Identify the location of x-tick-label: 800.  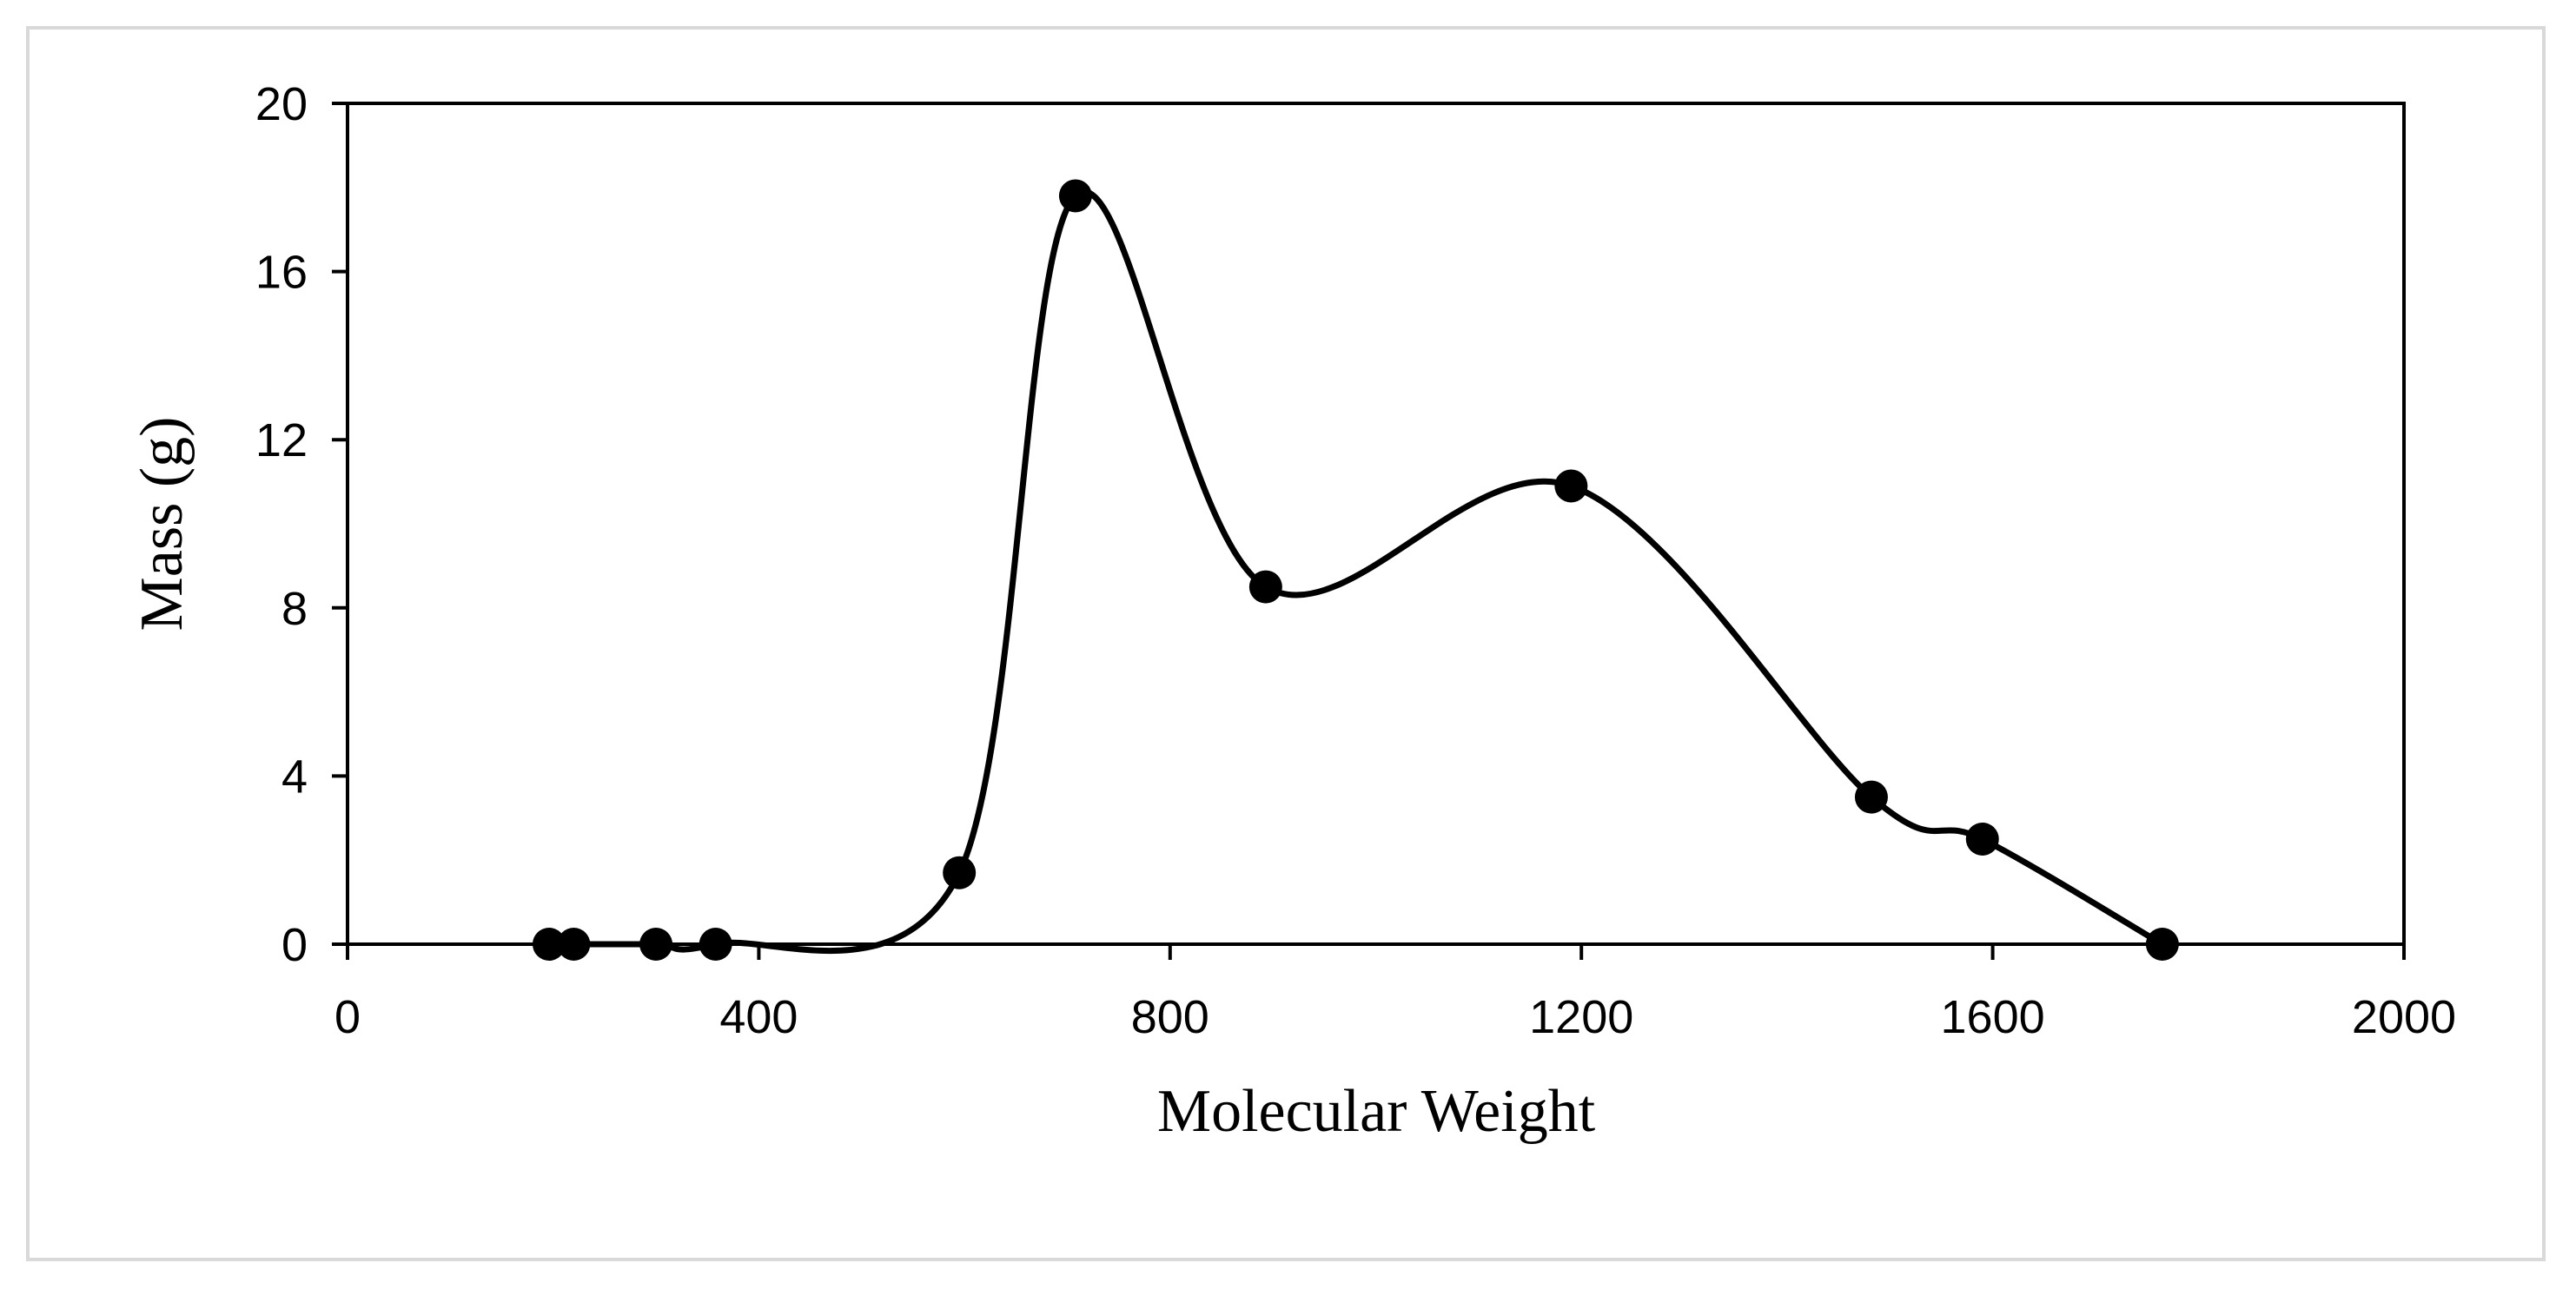
(1170, 1017).